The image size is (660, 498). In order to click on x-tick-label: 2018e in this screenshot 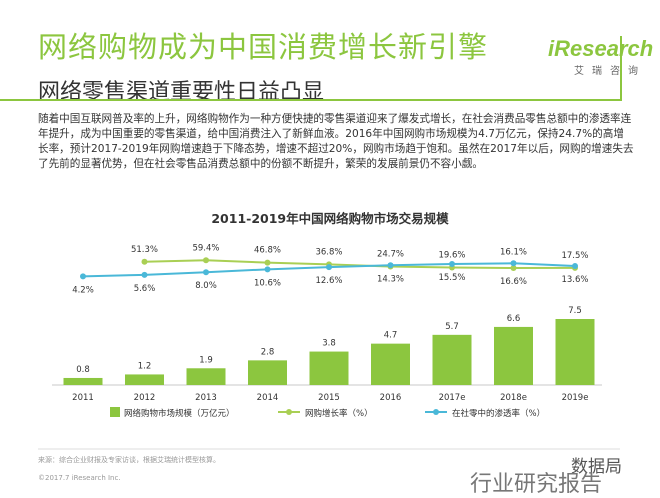, I will do `click(513, 398)`.